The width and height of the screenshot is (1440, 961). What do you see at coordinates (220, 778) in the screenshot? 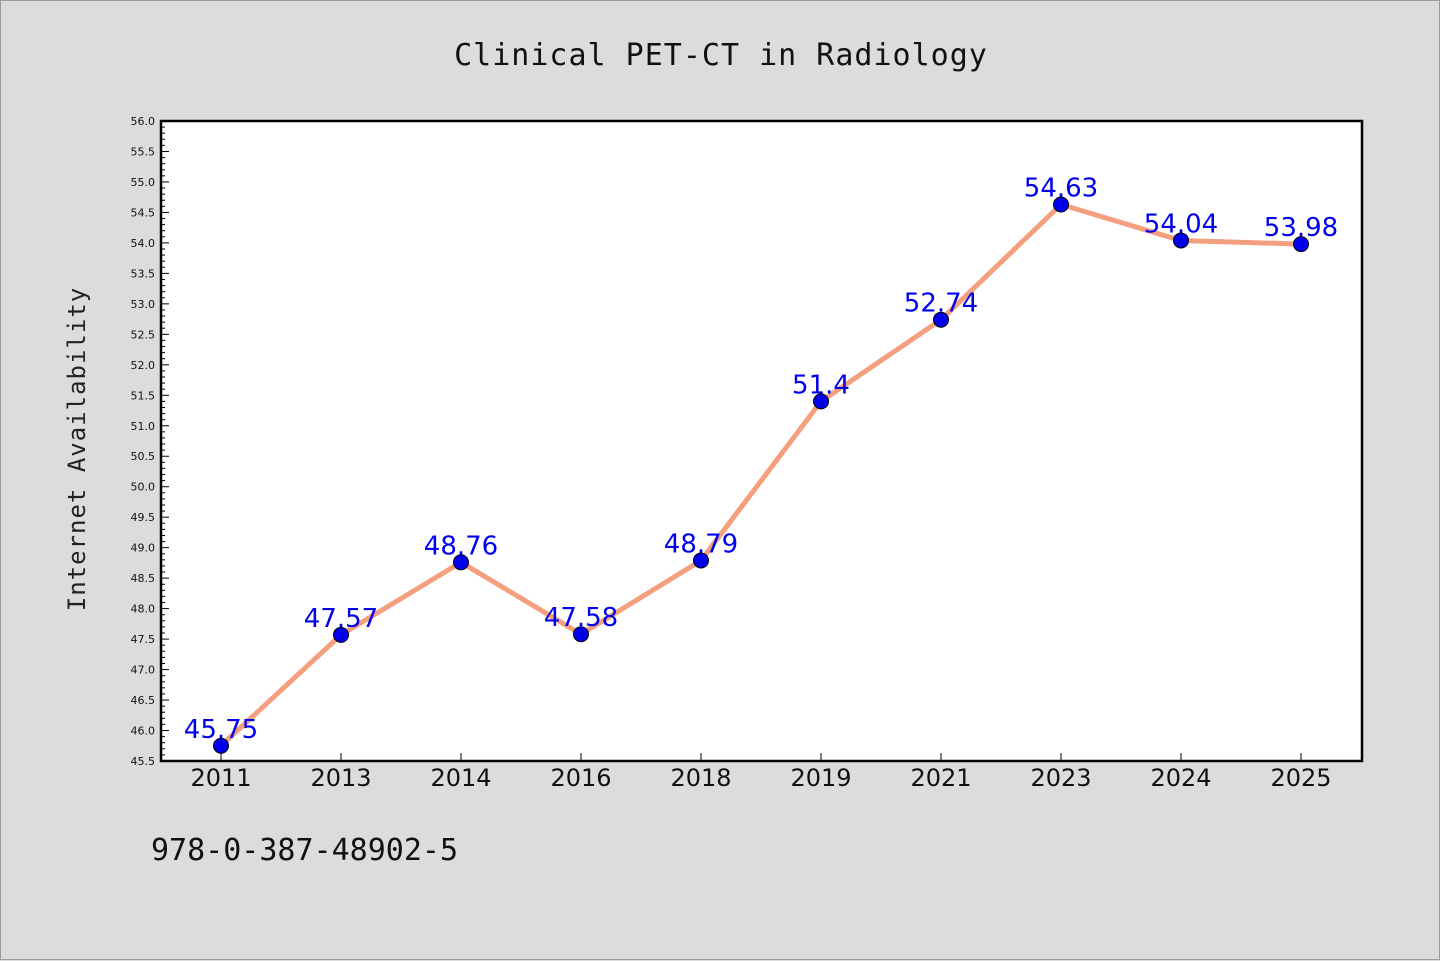
I see `x-tick-label: 2011` at bounding box center [220, 778].